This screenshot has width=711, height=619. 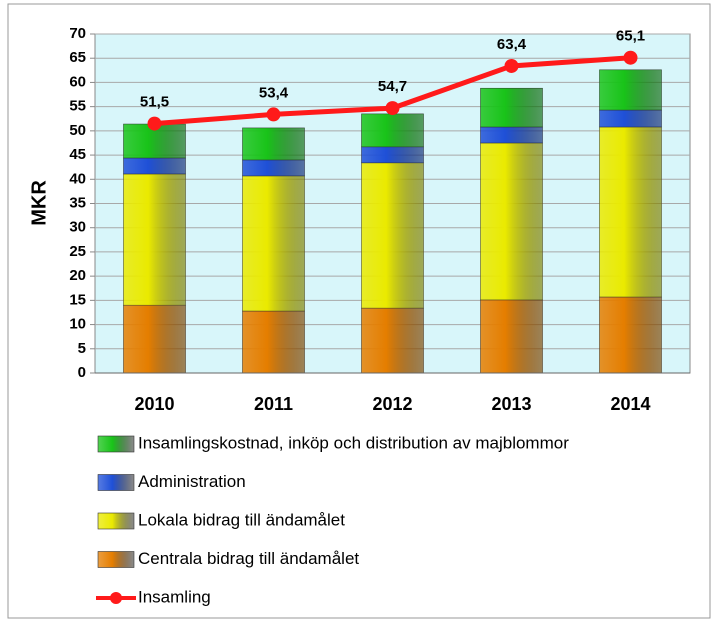 I want to click on x-tick-label: 2011, so click(x=273, y=404).